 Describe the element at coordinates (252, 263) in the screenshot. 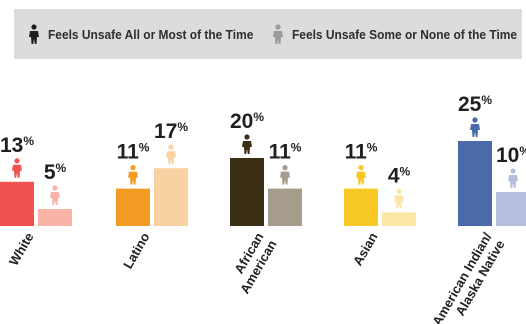

I see `category-label-2: AfricanAmerican` at that location.